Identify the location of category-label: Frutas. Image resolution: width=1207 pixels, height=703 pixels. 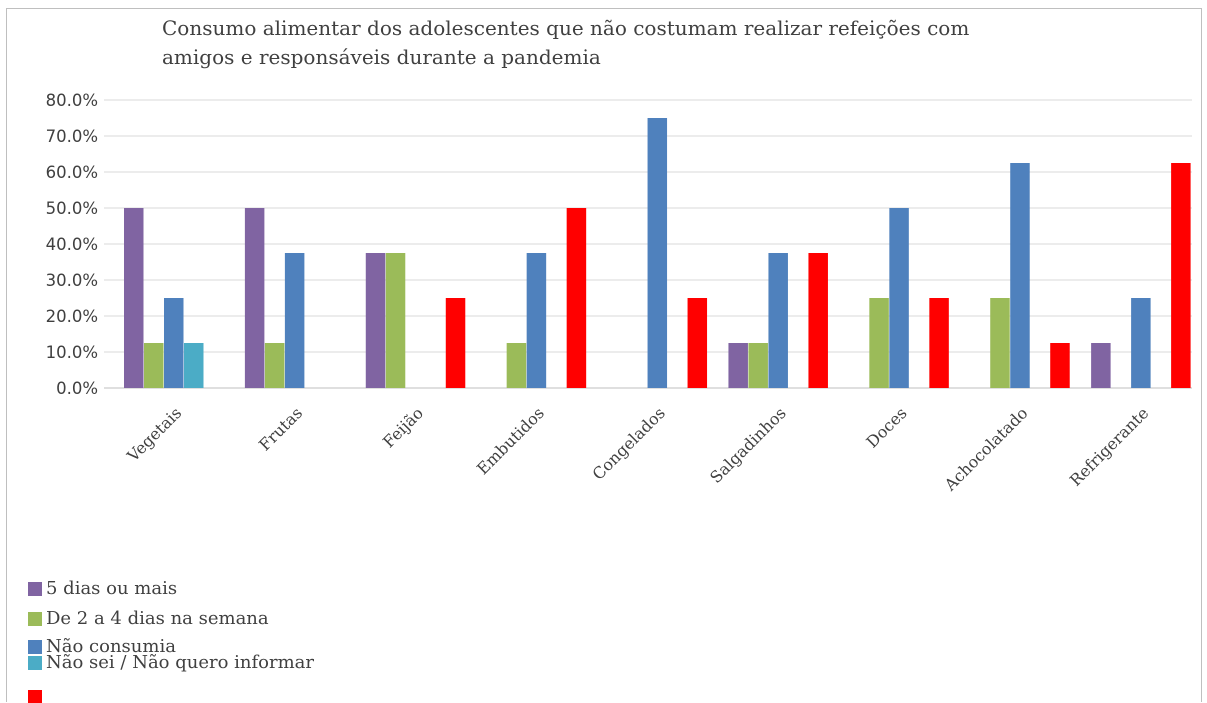
(280, 428).